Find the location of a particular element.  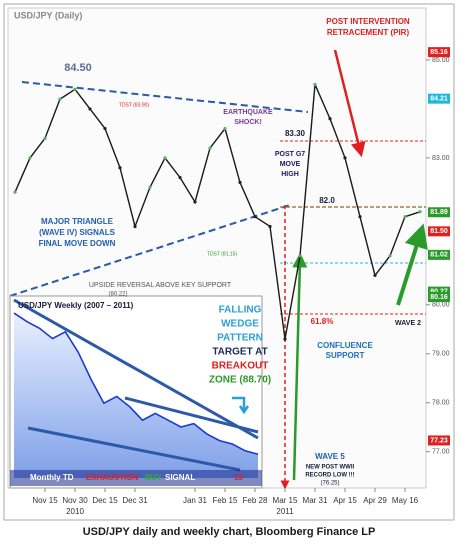

price-tag-label: 81.50 is located at coordinates (439, 231).